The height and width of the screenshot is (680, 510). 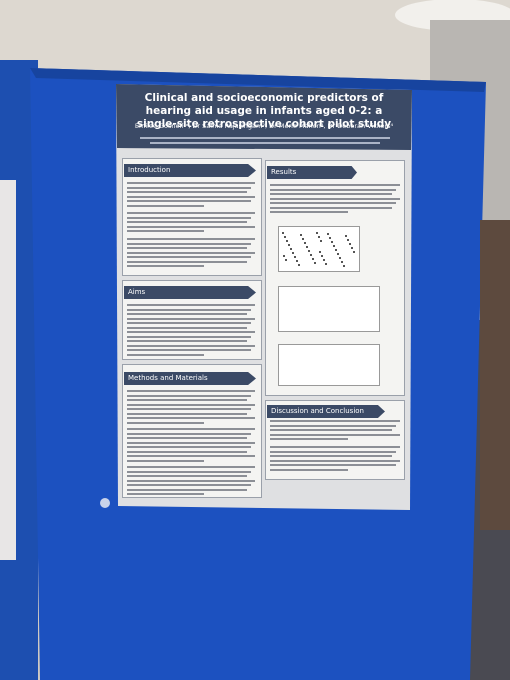 I want to click on affiliations, so click(x=264, y=140).